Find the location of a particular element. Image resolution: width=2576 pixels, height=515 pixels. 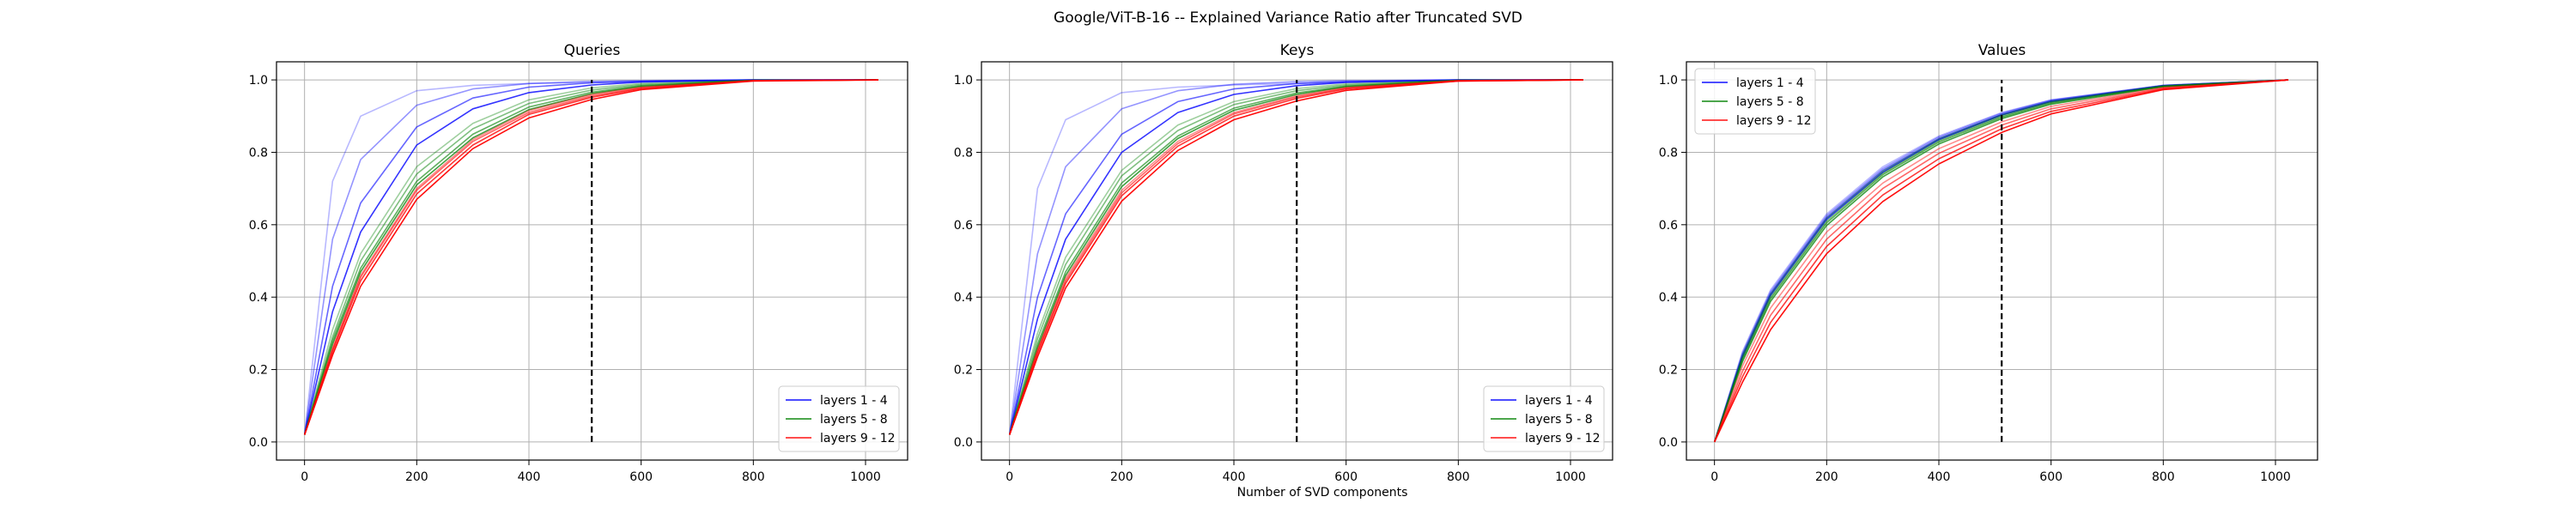

panel-title: Queries is located at coordinates (592, 50).